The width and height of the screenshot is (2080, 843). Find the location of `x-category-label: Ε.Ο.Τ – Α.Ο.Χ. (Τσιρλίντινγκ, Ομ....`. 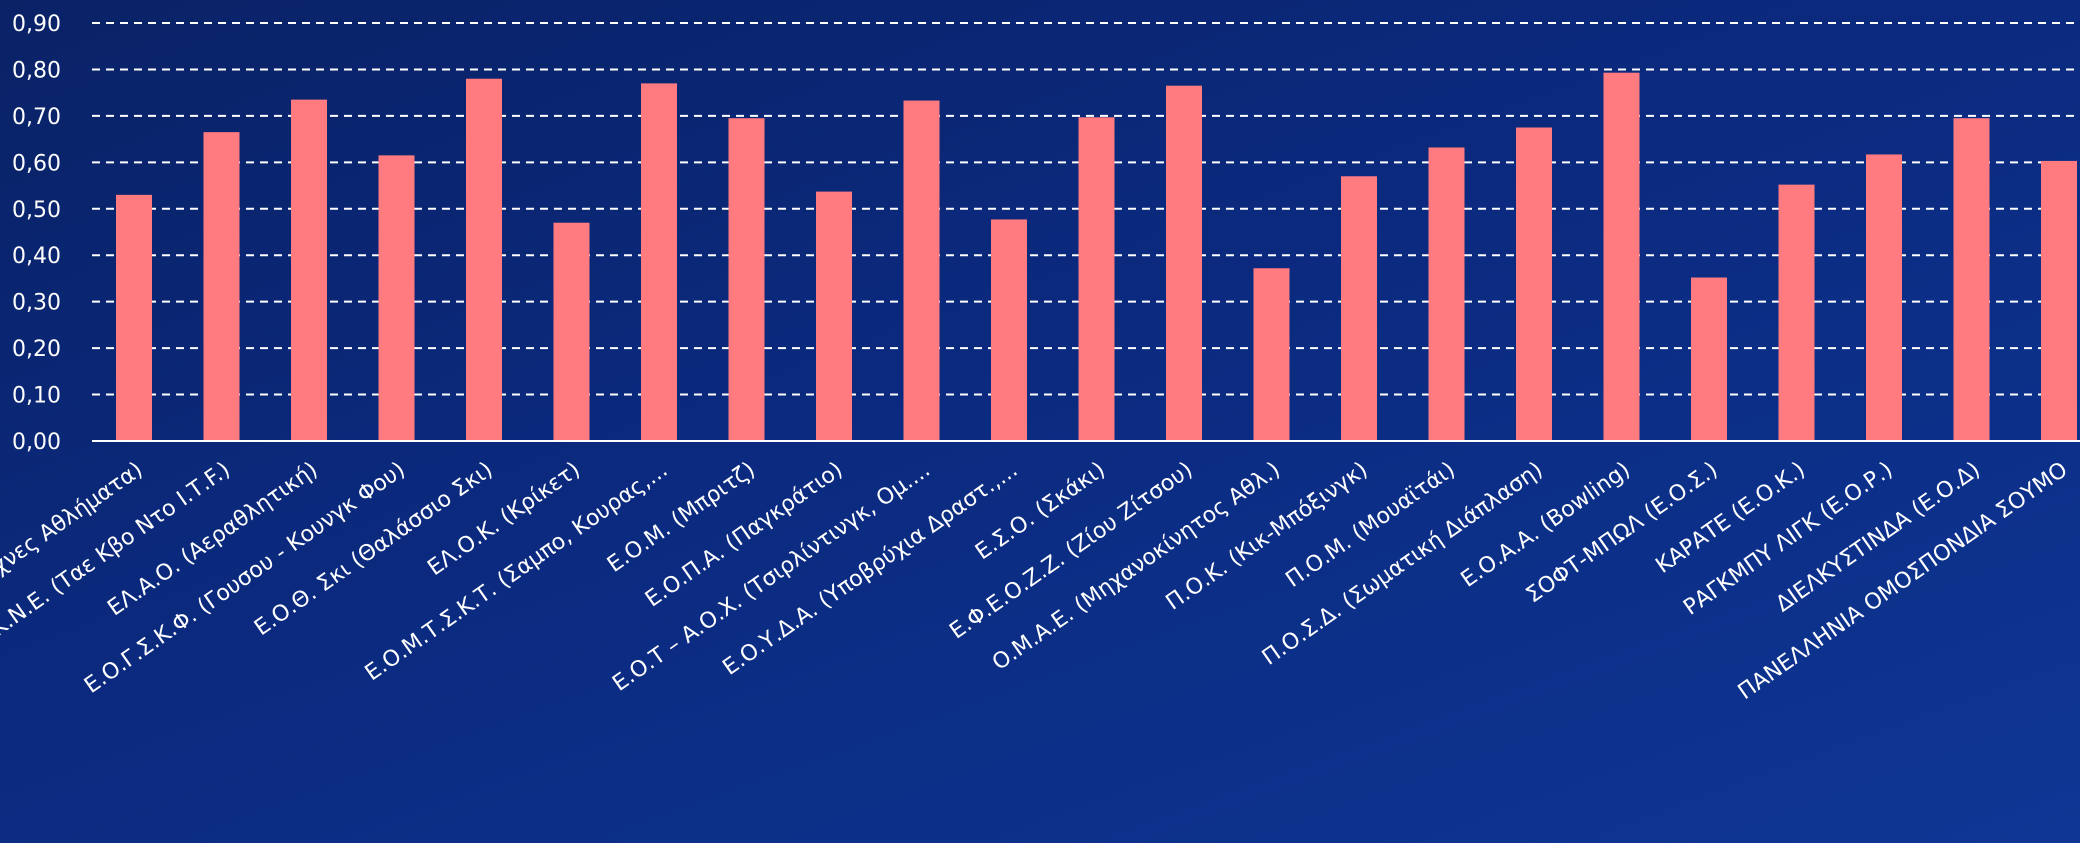

x-category-label: Ε.Ο.Τ – Α.Ο.Χ. (Τσιρλίντινγκ, Ομ.... is located at coordinates (771, 576).